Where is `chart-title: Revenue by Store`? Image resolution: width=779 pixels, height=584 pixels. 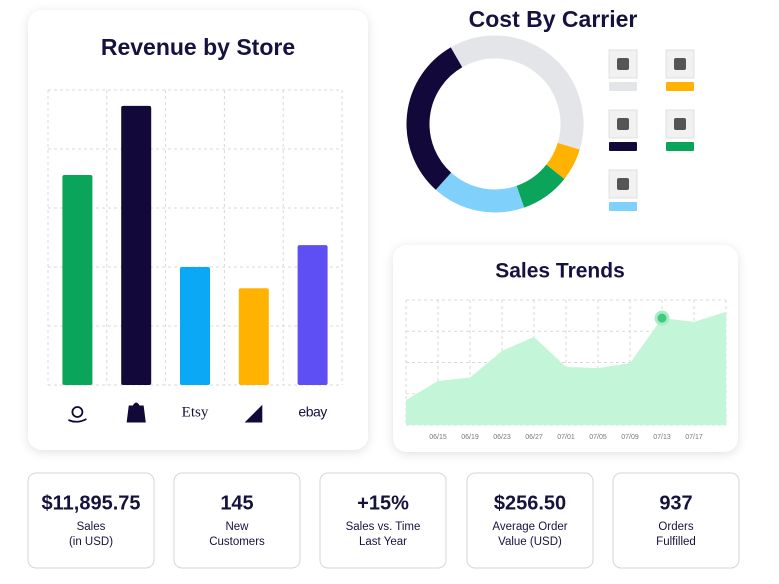
chart-title: Revenue by Store is located at coordinates (198, 47).